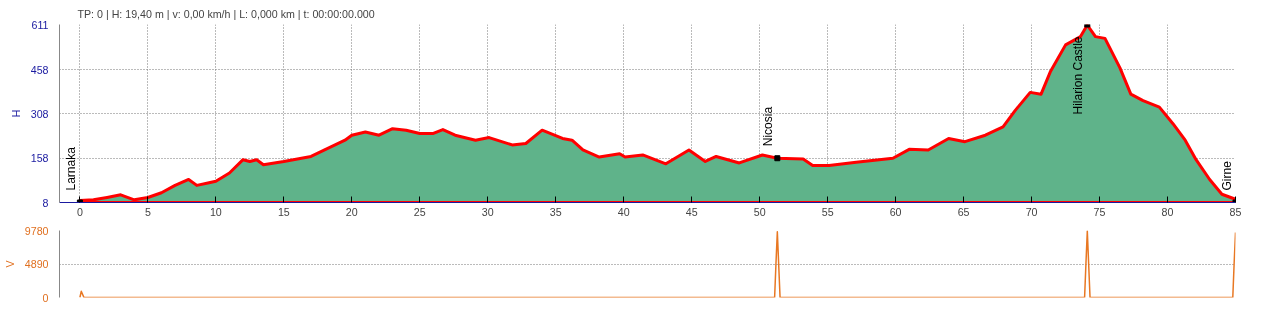  I want to click on x-tick-label: 35, so click(555, 211).